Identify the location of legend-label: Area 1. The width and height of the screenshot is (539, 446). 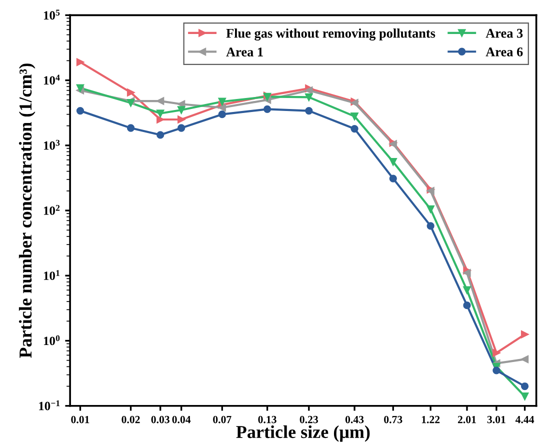
(244, 52).